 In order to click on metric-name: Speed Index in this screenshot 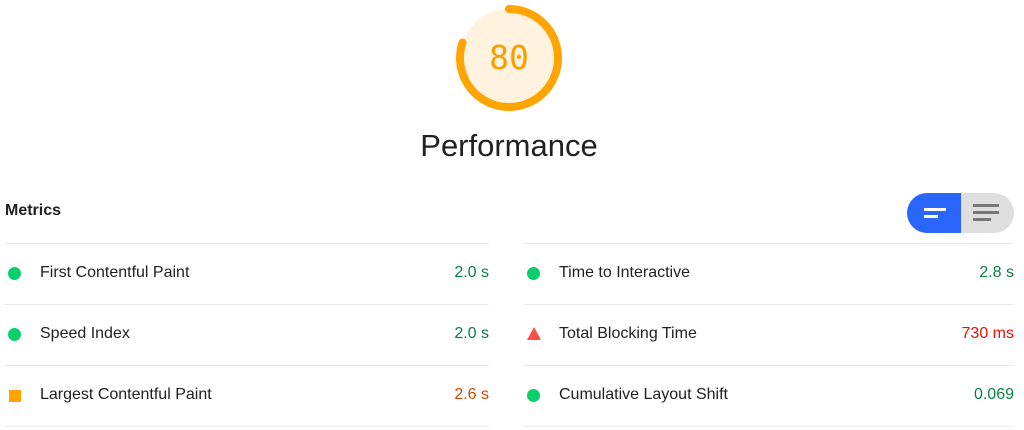, I will do `click(85, 333)`.